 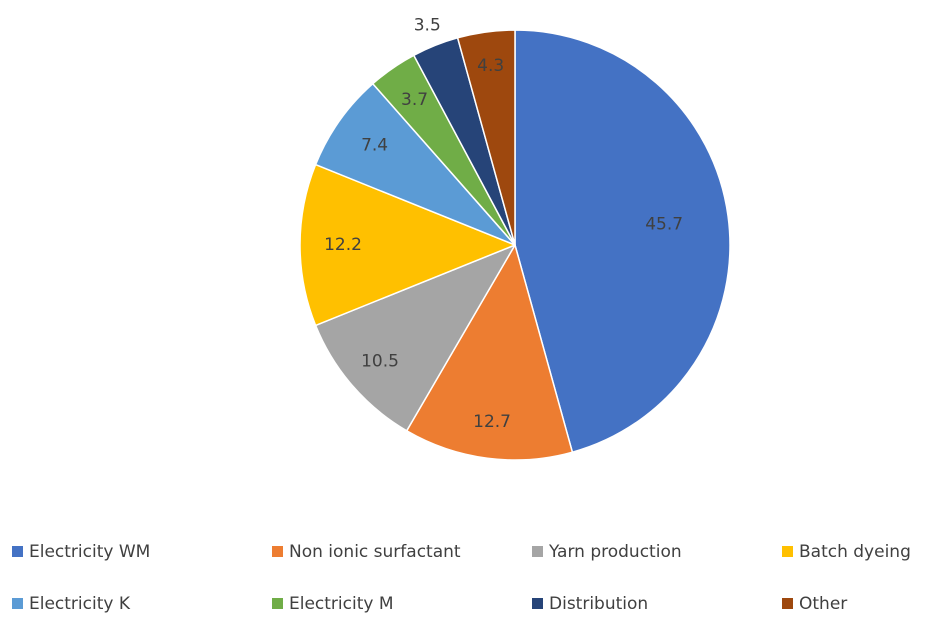 What do you see at coordinates (343, 245) in the screenshot?
I see `data-label-batch-dyeing: 12.2` at bounding box center [343, 245].